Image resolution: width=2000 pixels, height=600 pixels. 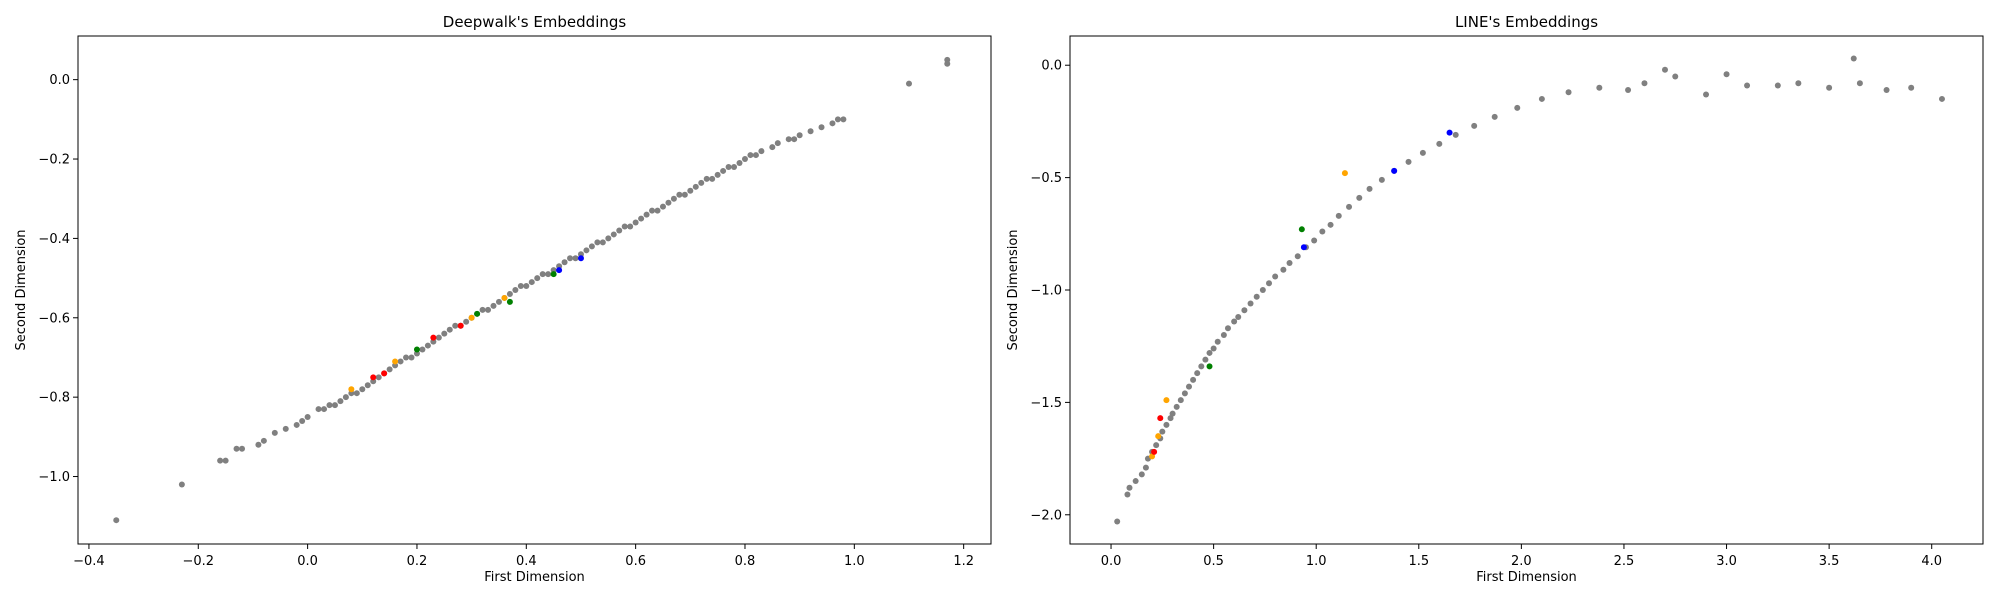 I want to click on deepwalk-y-tick-label: −0.8, so click(x=54, y=398).